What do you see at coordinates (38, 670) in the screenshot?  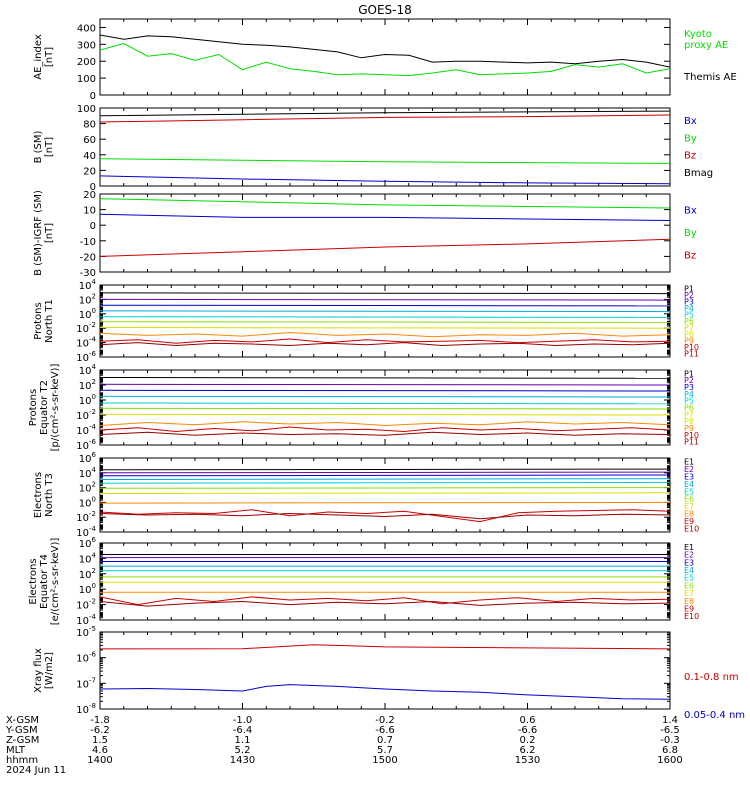 I see `y-axis-label: Xray flux` at bounding box center [38, 670].